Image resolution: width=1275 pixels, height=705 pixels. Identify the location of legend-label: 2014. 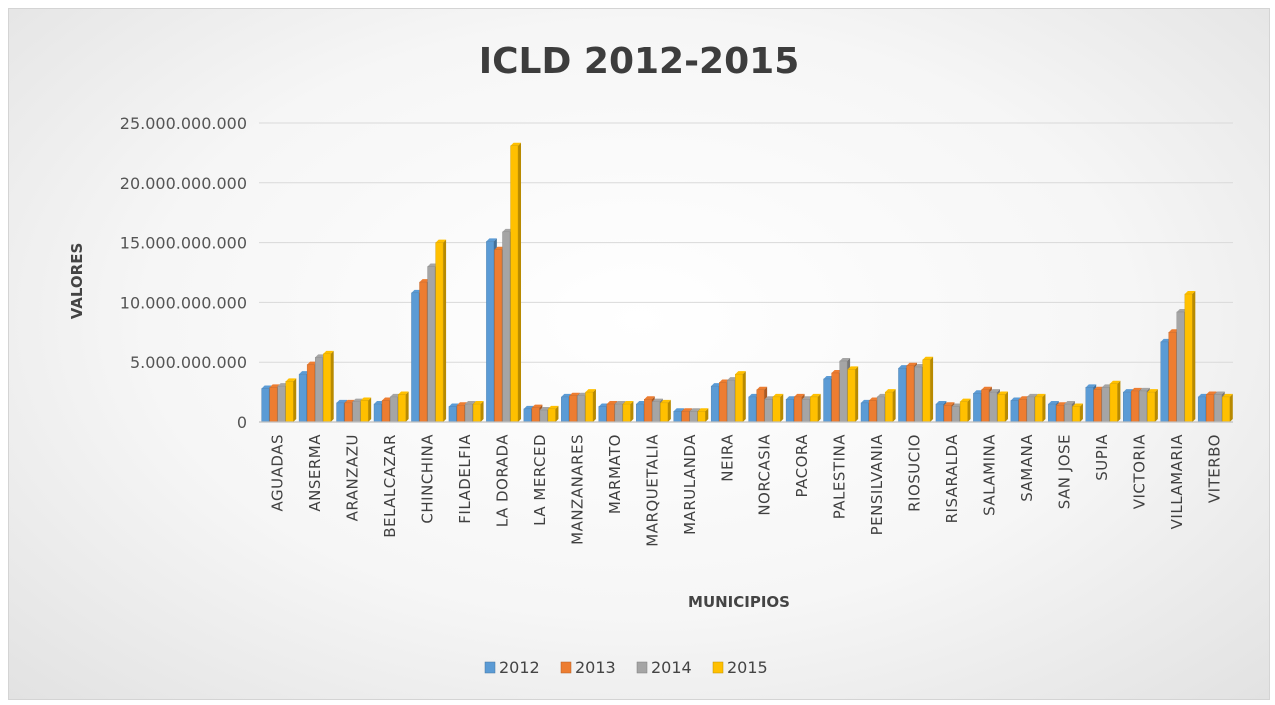
(671, 667).